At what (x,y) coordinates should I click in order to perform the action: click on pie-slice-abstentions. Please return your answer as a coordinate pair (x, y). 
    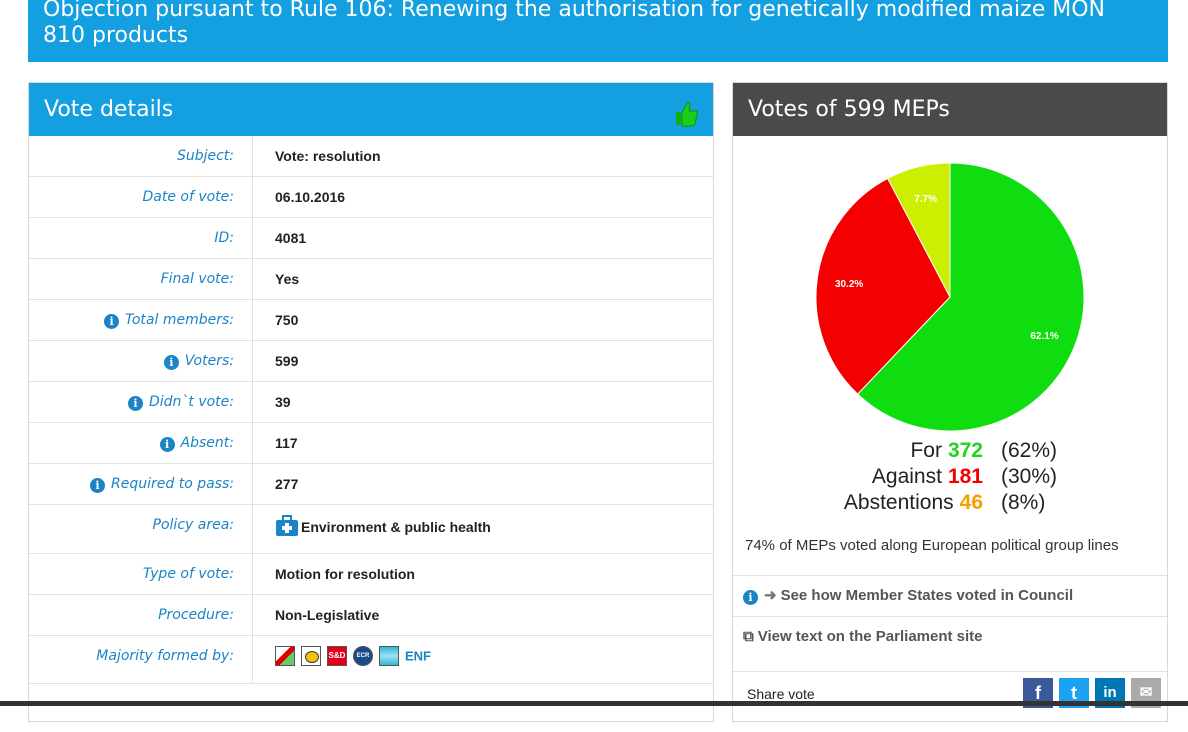
    Looking at the image, I should click on (918, 230).